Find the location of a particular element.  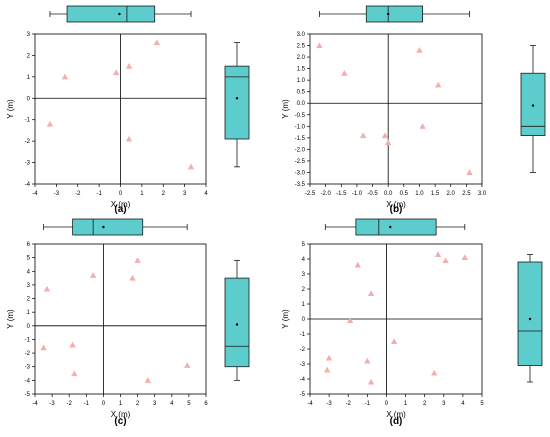

y-tick-label: -1 is located at coordinates (28, 121).